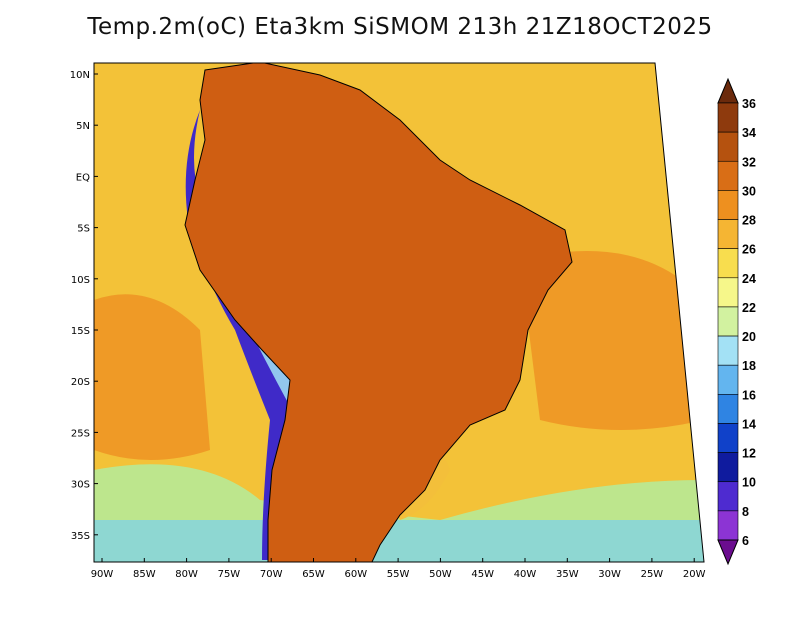 The width and height of the screenshot is (800, 618). I want to click on lon-label: 40W, so click(525, 574).